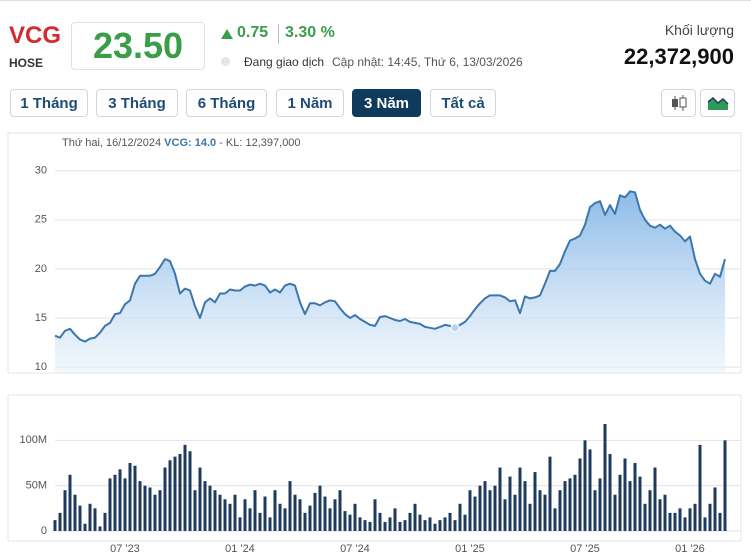 The width and height of the screenshot is (751, 560). Describe the element at coordinates (678, 56) in the screenshot. I see `volume: 22,372,900` at that location.